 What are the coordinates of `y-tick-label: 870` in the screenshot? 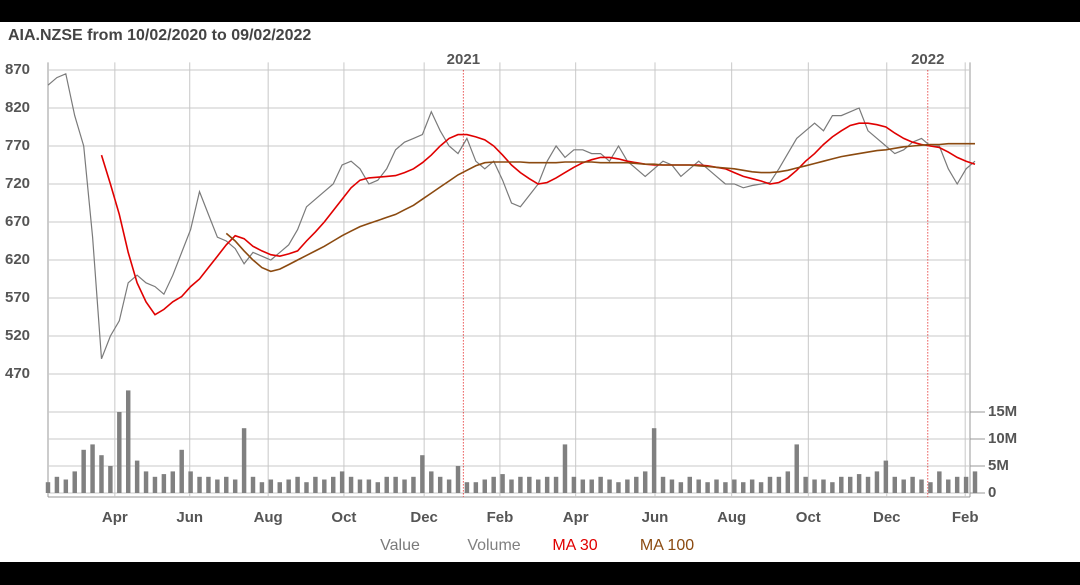 It's located at (17, 69).